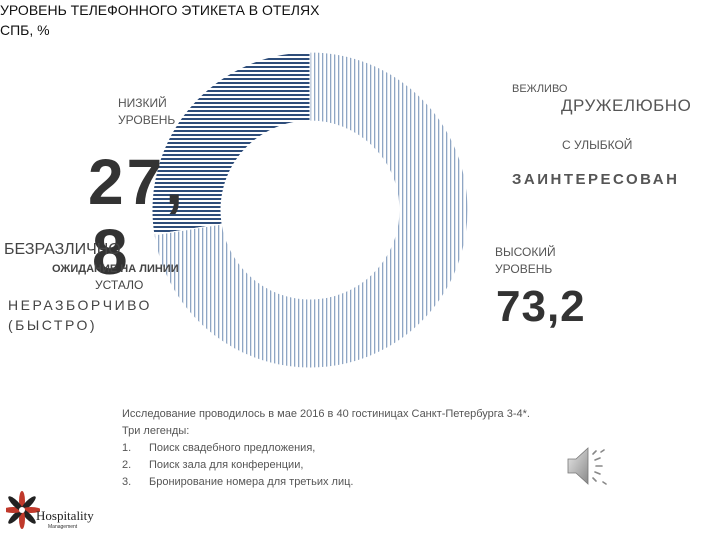 The height and width of the screenshot is (540, 720). I want to click on low-level-label: НИЗКИЙ УРОВЕНЬ, so click(146, 112).